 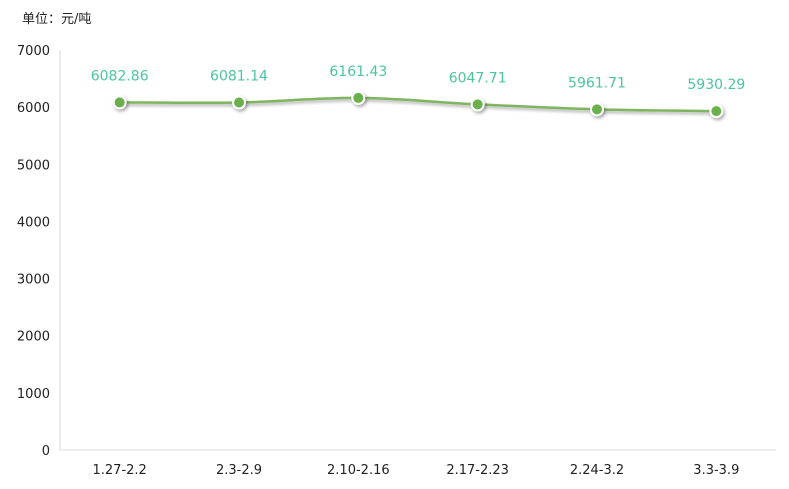 I want to click on series-line, so click(x=418, y=104).